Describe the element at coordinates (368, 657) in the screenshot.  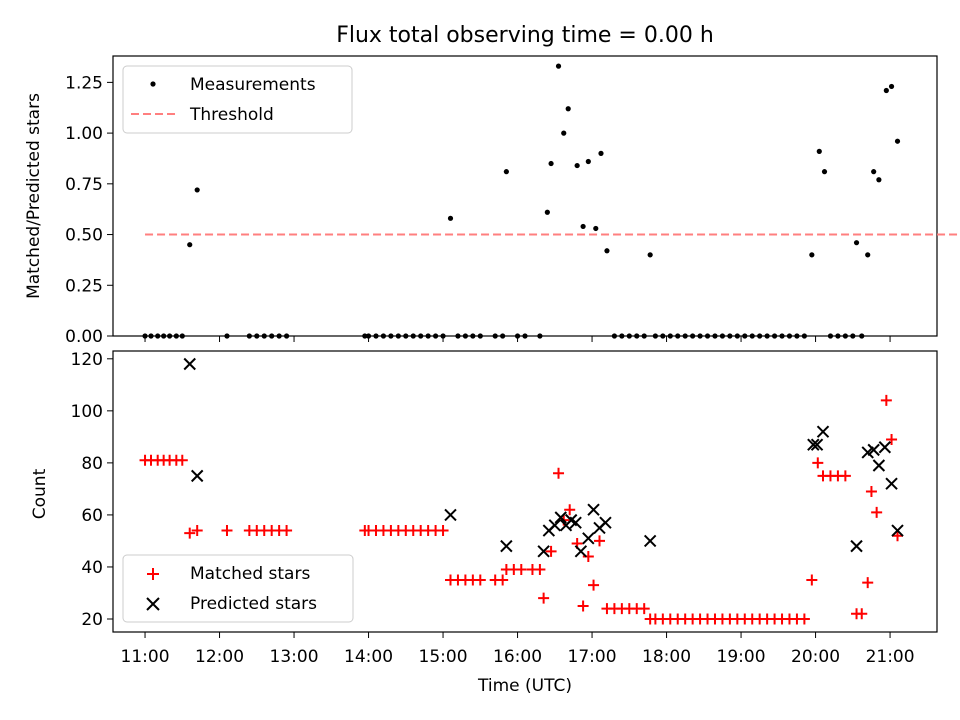
I see `bottom-xtick-label: 14:00` at that location.